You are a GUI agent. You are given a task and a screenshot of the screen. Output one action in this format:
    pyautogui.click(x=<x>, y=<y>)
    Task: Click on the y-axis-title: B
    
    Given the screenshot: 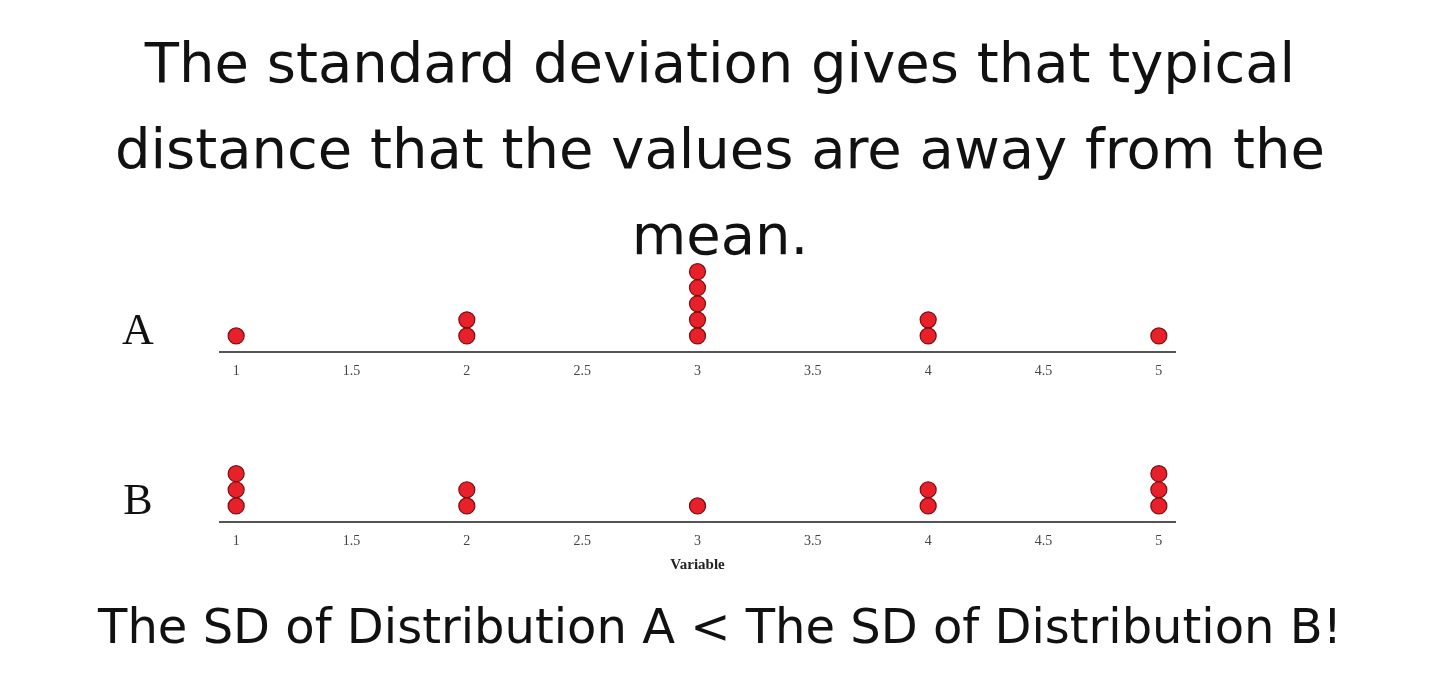 What is the action you would take?
    pyautogui.click(x=138, y=499)
    